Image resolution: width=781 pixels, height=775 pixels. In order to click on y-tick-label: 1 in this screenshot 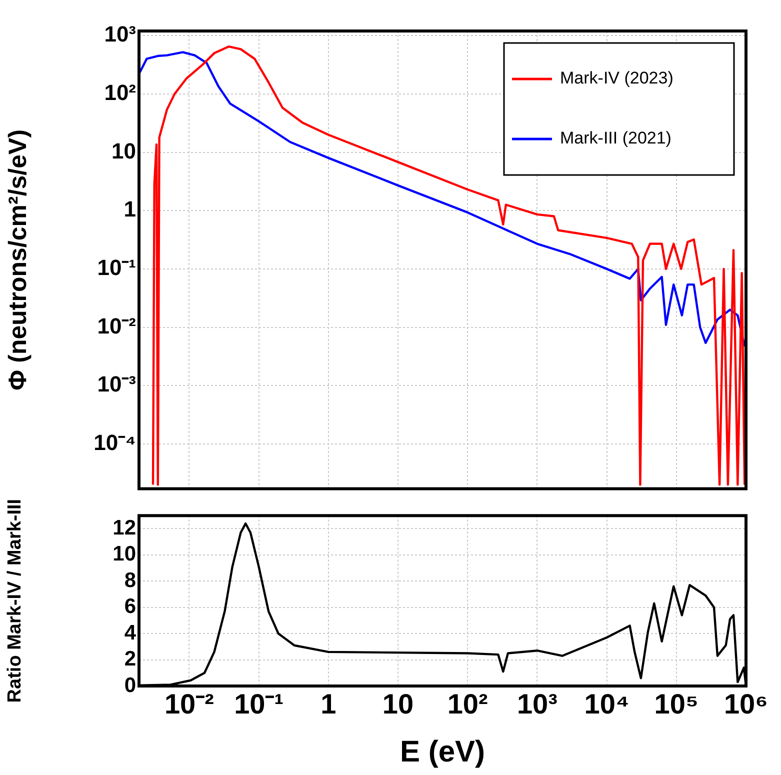, I will do `click(130, 209)`.